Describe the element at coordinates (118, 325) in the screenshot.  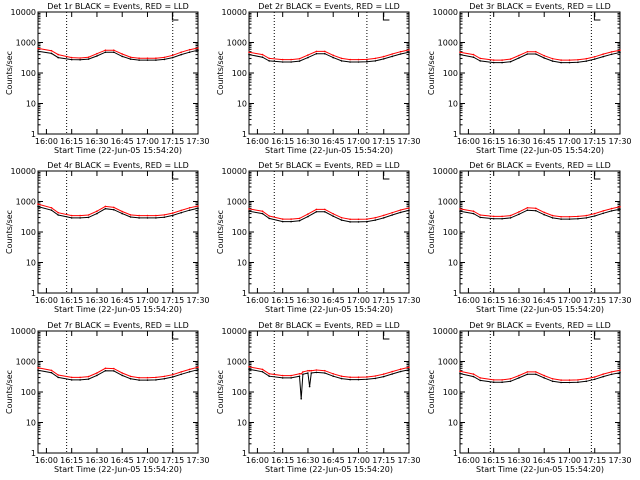
I see `chart-title: Det 7r BLACK = Events, RED = LLD` at that location.